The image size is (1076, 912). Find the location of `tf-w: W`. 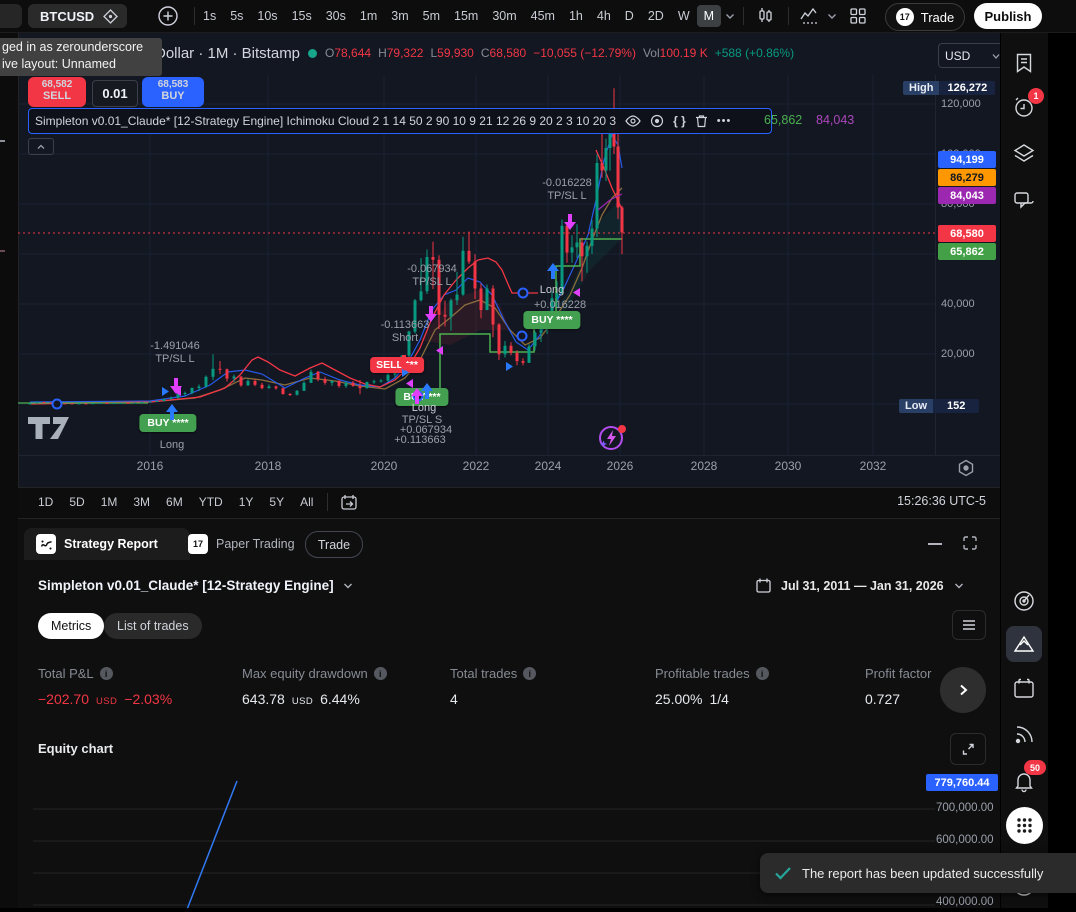

tf-w: W is located at coordinates (683, 16).